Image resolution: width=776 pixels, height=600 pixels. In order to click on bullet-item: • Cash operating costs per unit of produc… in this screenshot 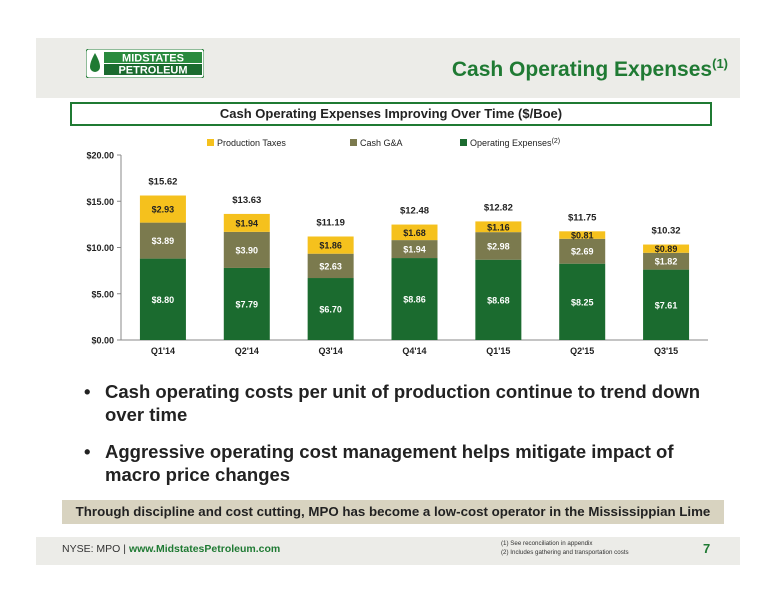, I will do `click(404, 403)`.